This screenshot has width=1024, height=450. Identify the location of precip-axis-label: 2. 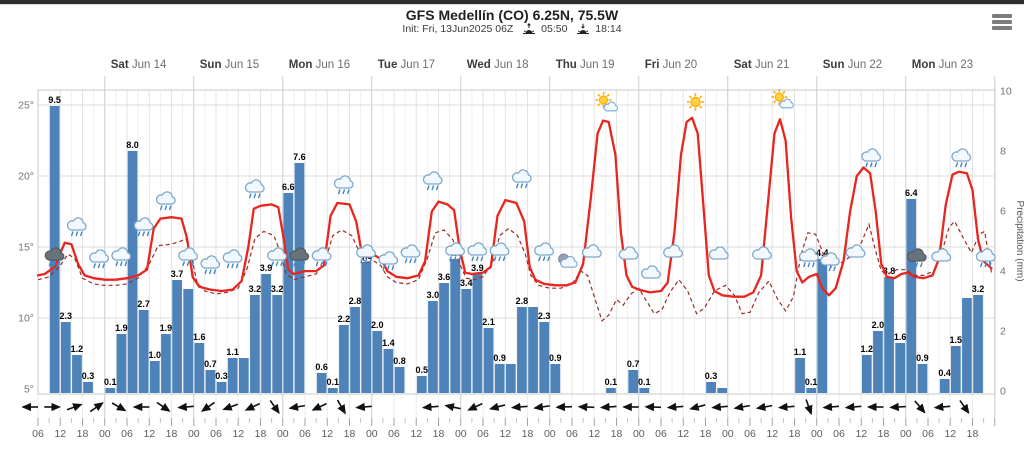
(1003, 332).